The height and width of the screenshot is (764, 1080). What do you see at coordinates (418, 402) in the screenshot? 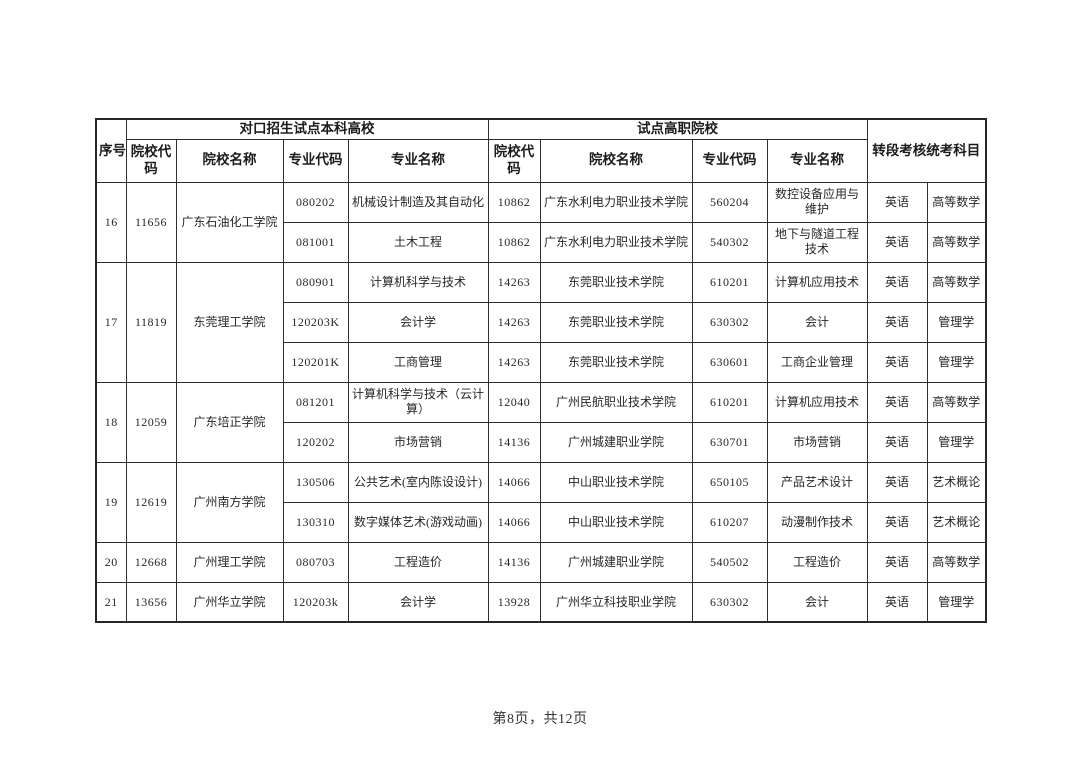
I see `table-cell: 计算机科学与技术（云计算）` at bounding box center [418, 402].